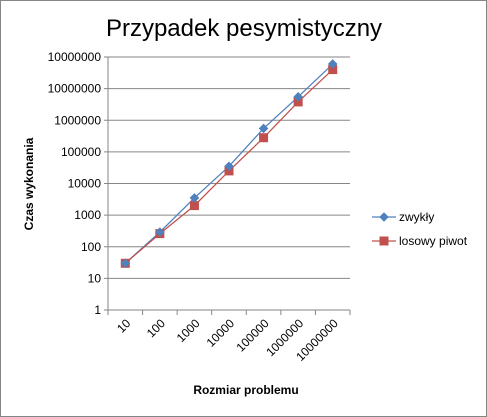 The image size is (487, 417). I want to click on legend-item: zwykły, so click(403, 217).